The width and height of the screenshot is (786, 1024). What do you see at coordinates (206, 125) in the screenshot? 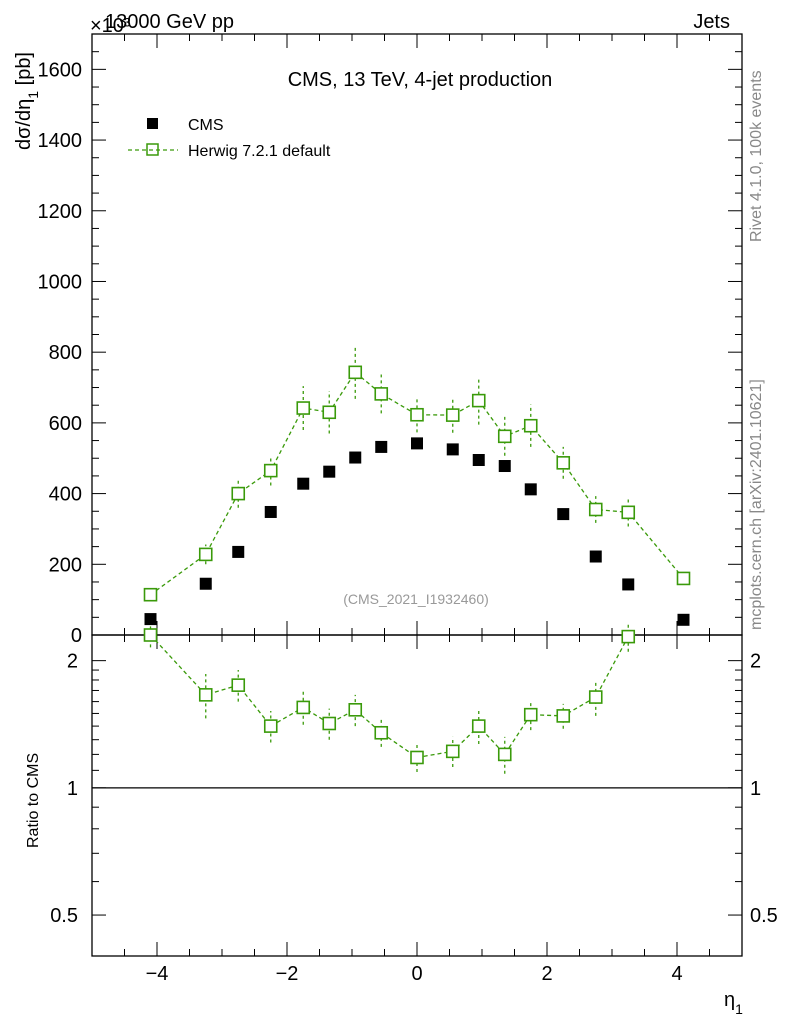
I see `legend-cms-label: CMS` at bounding box center [206, 125].